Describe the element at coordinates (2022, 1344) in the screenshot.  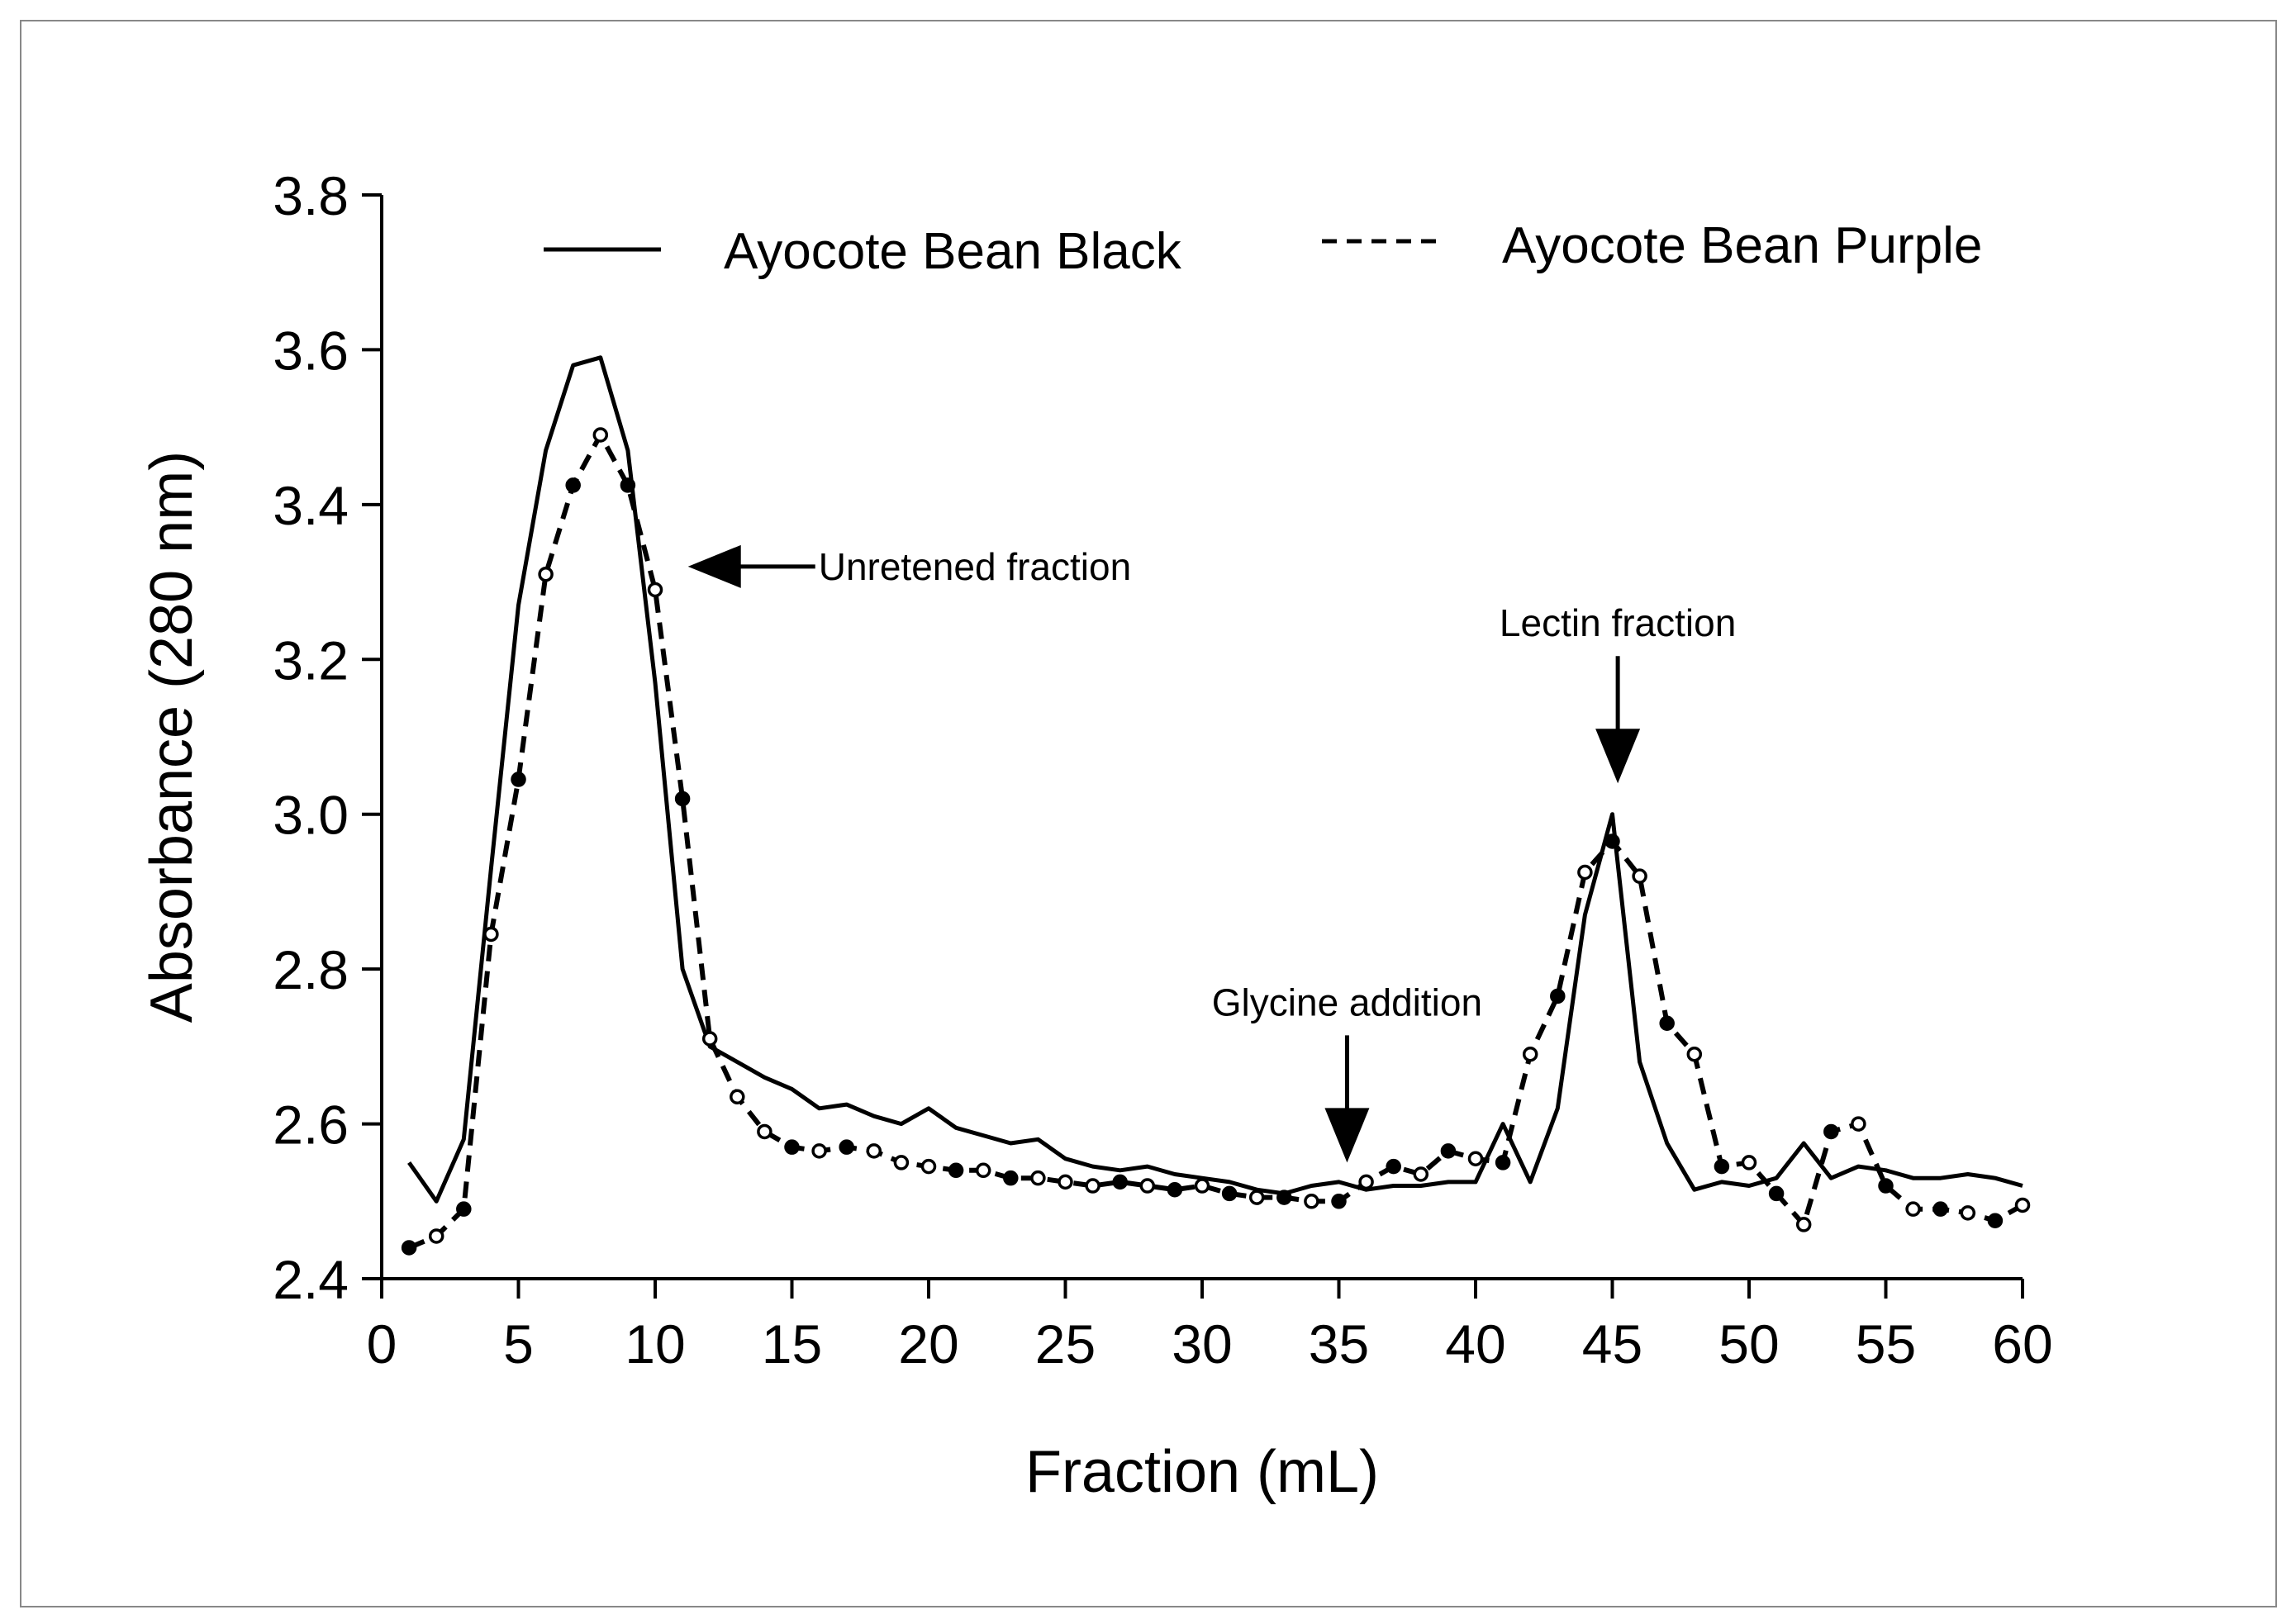
I see `x-tick-label: 60` at that location.